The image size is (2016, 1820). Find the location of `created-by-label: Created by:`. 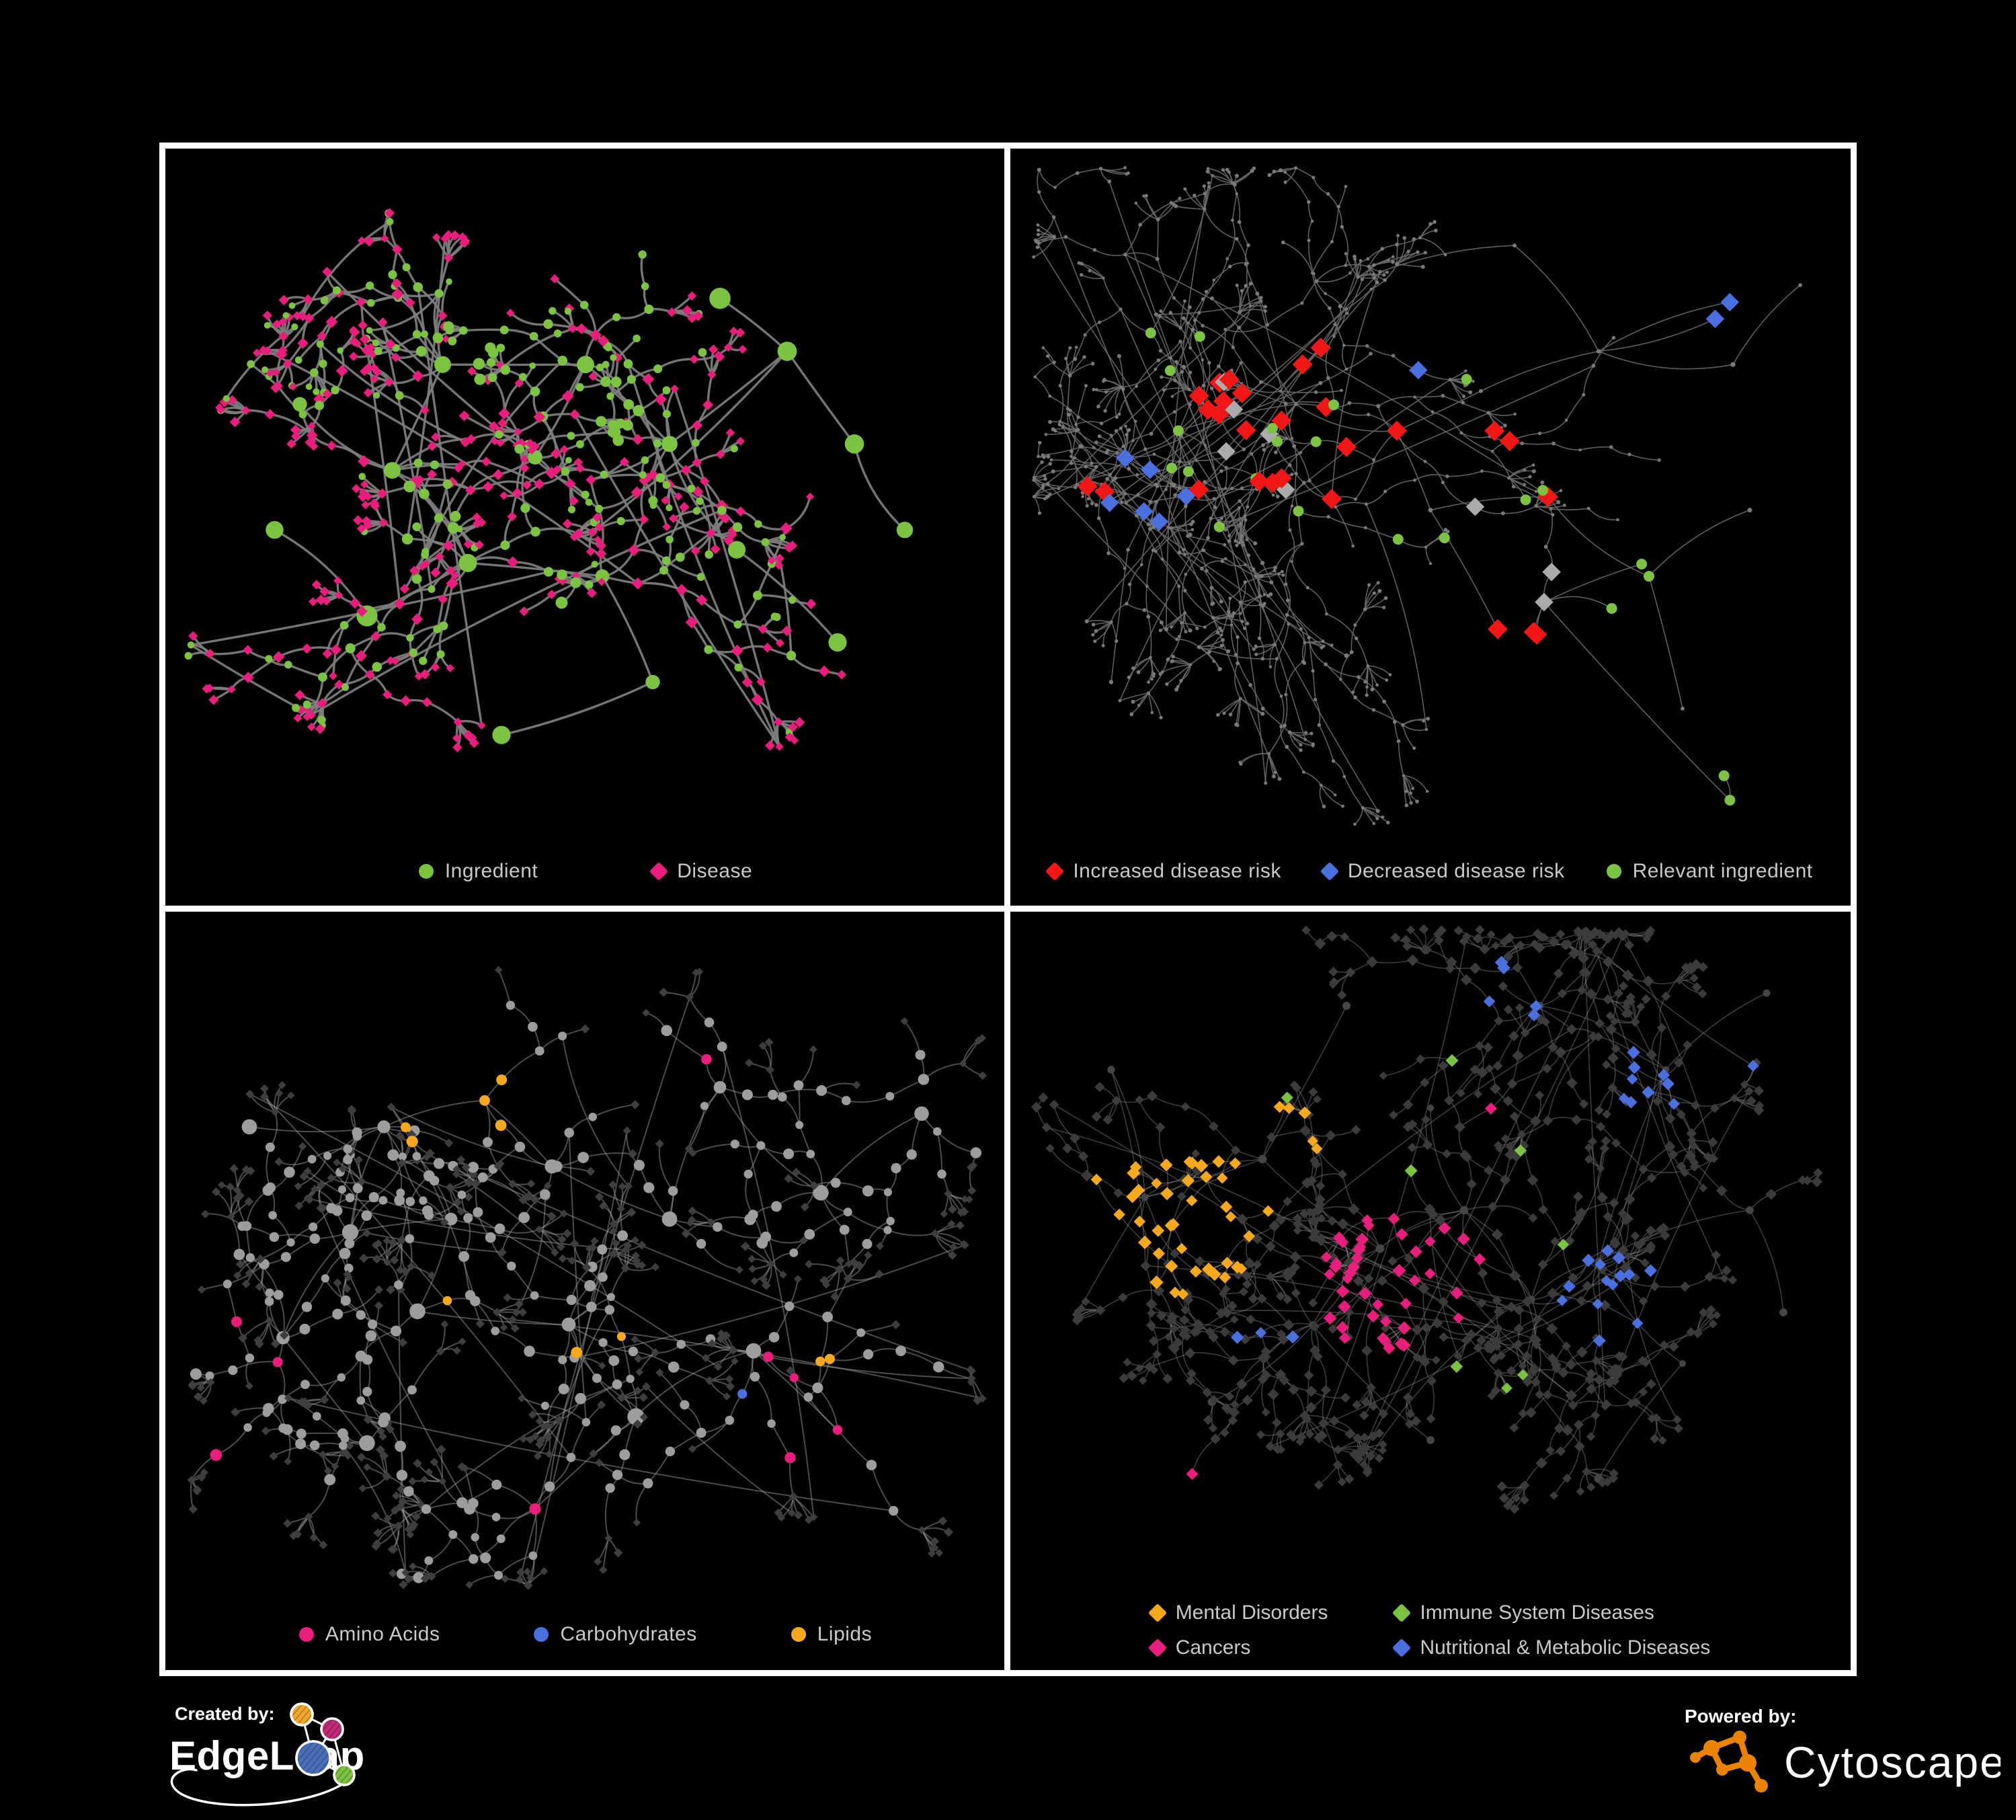

created-by-label: Created by: is located at coordinates (225, 1714).